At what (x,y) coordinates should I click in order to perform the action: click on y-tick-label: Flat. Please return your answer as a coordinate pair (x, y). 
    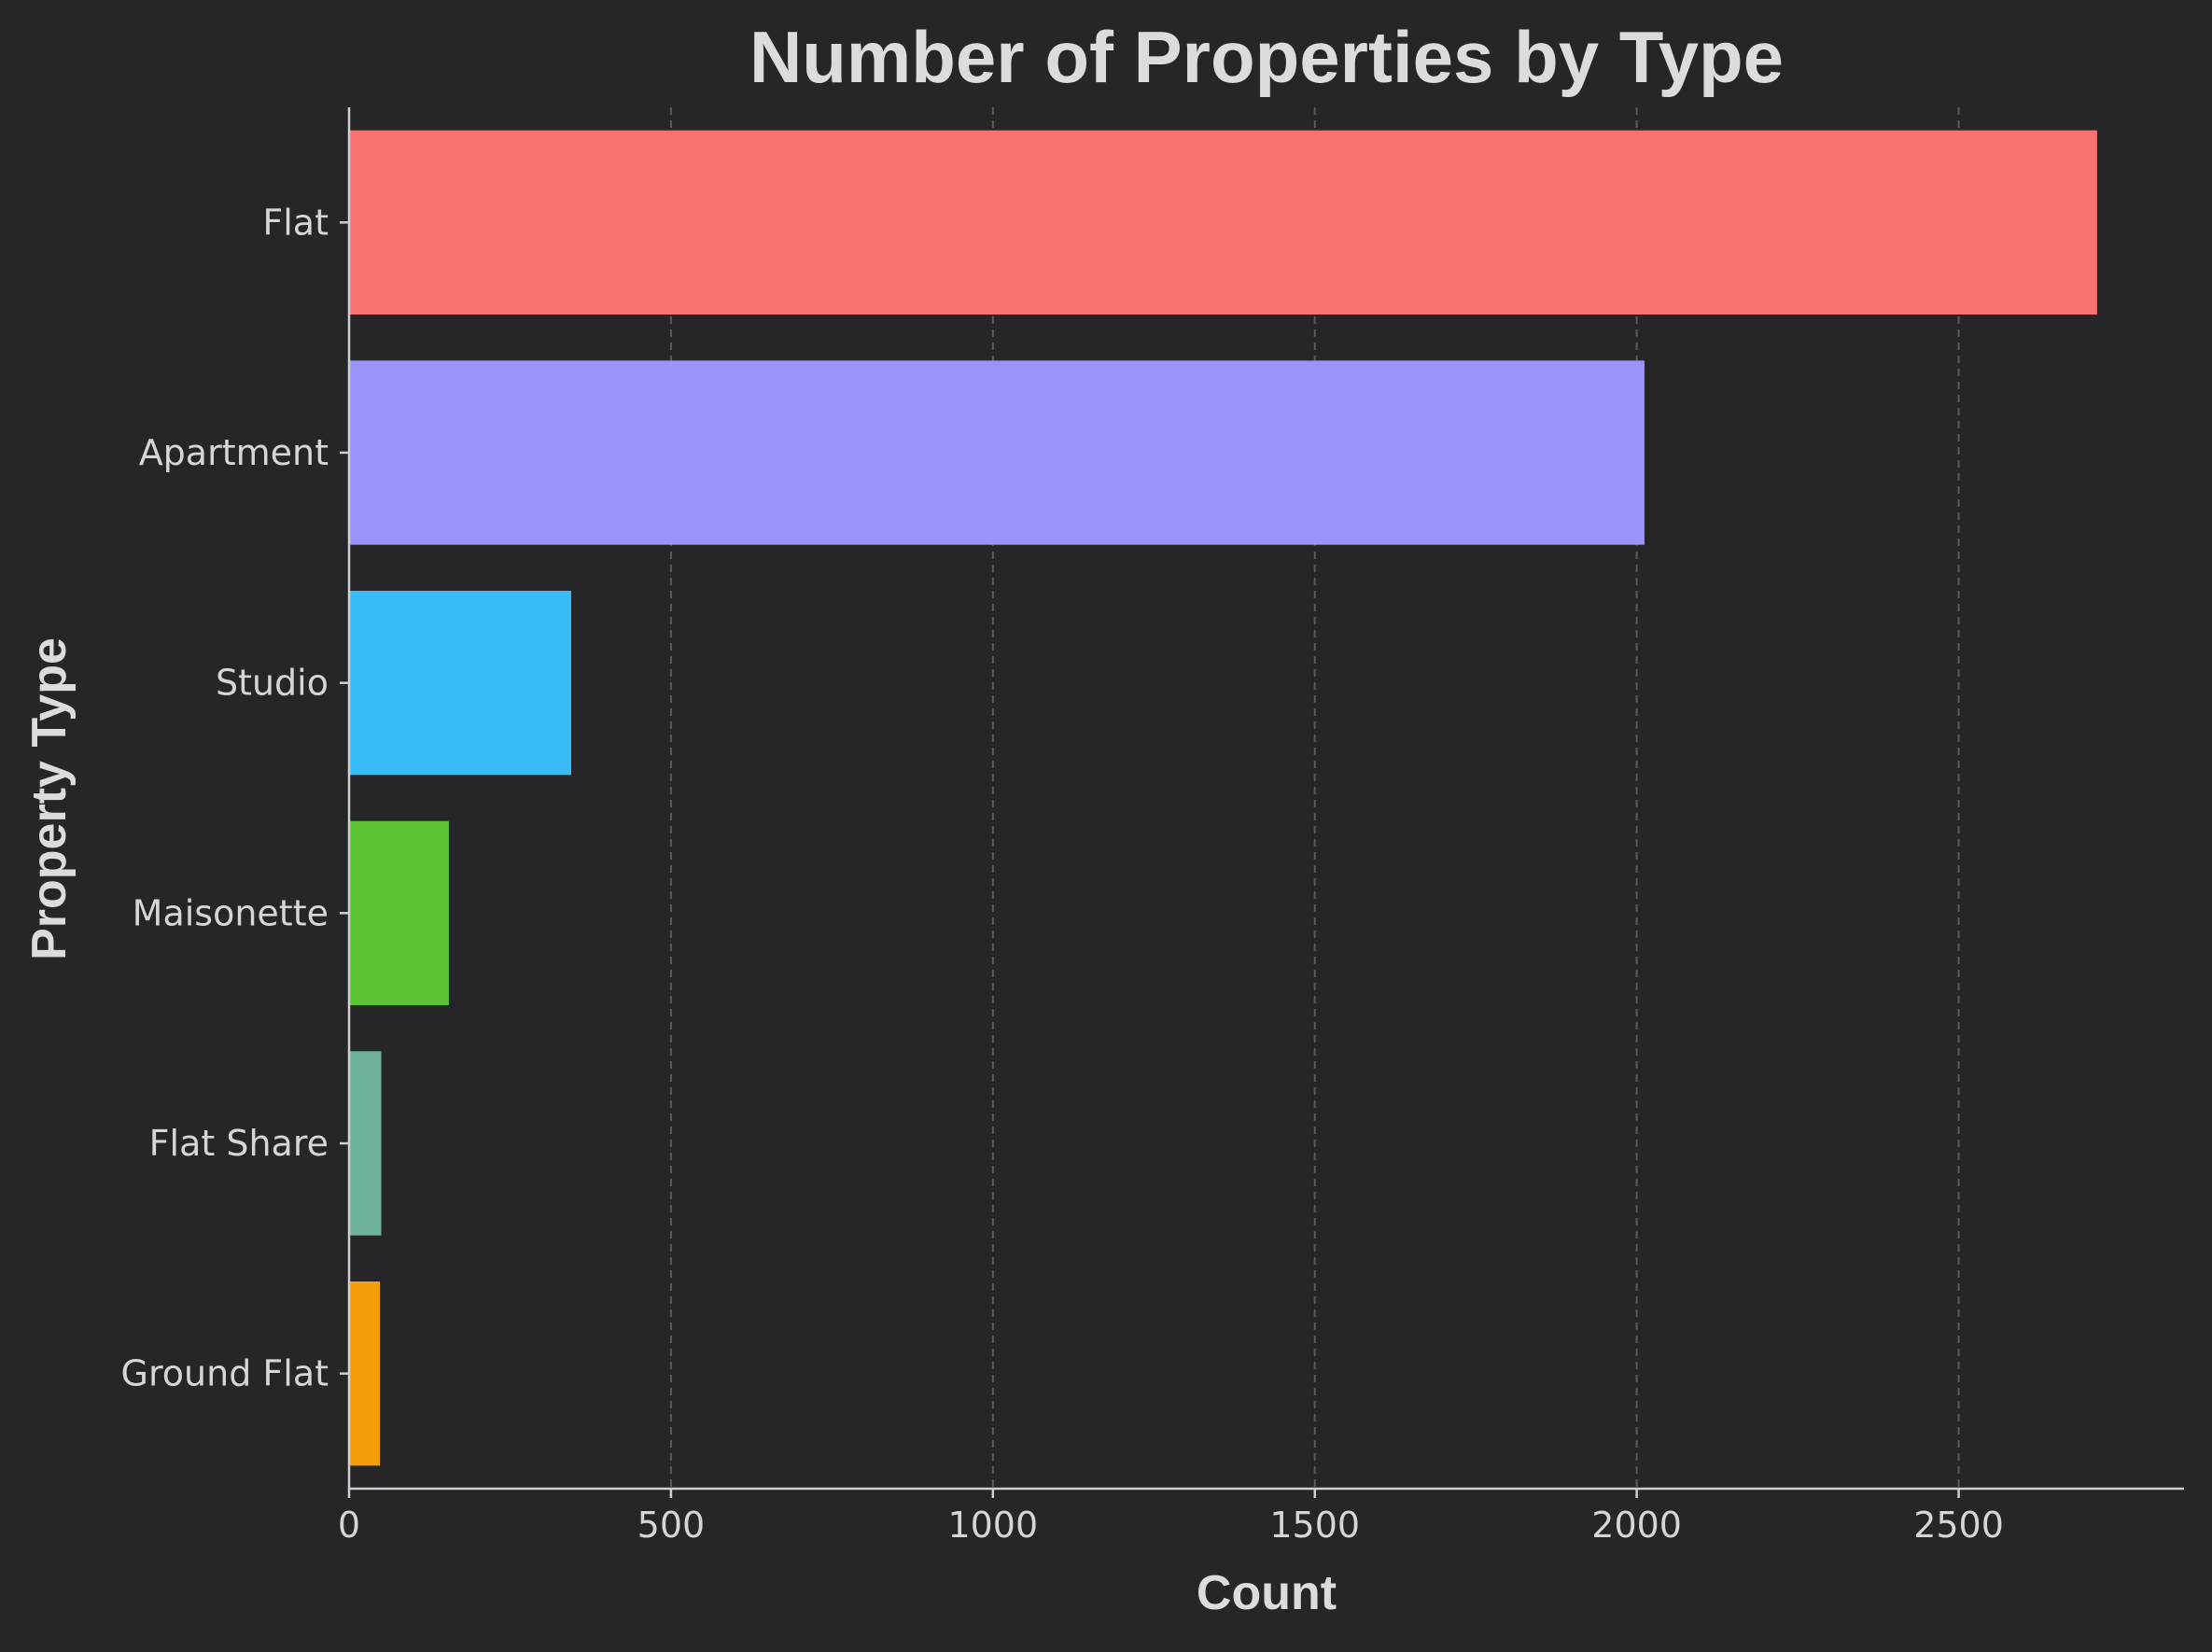
    Looking at the image, I should click on (295, 222).